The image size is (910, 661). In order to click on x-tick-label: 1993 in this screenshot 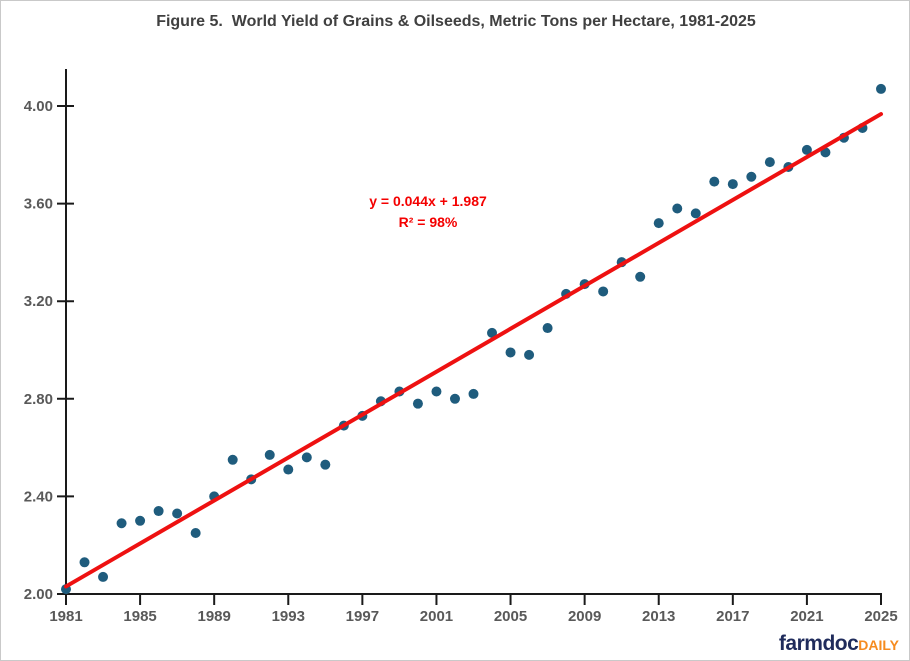, I will do `click(288, 616)`.